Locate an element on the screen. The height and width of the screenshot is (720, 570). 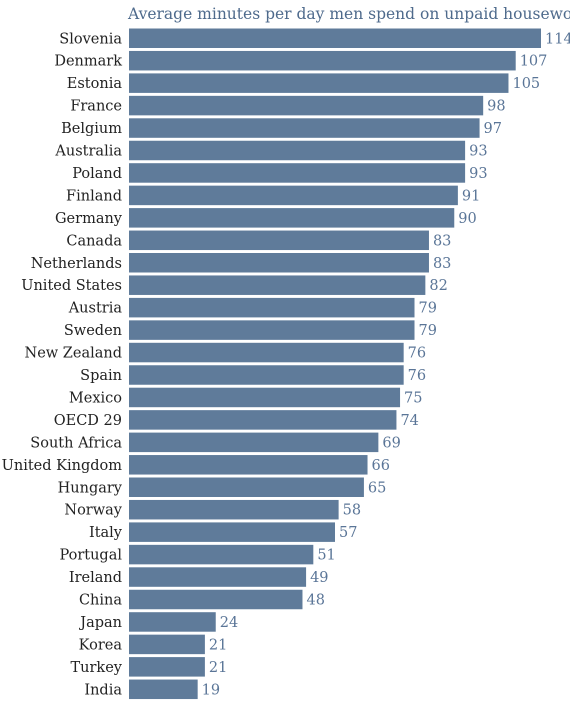
bar-portugal is located at coordinates (221, 554).